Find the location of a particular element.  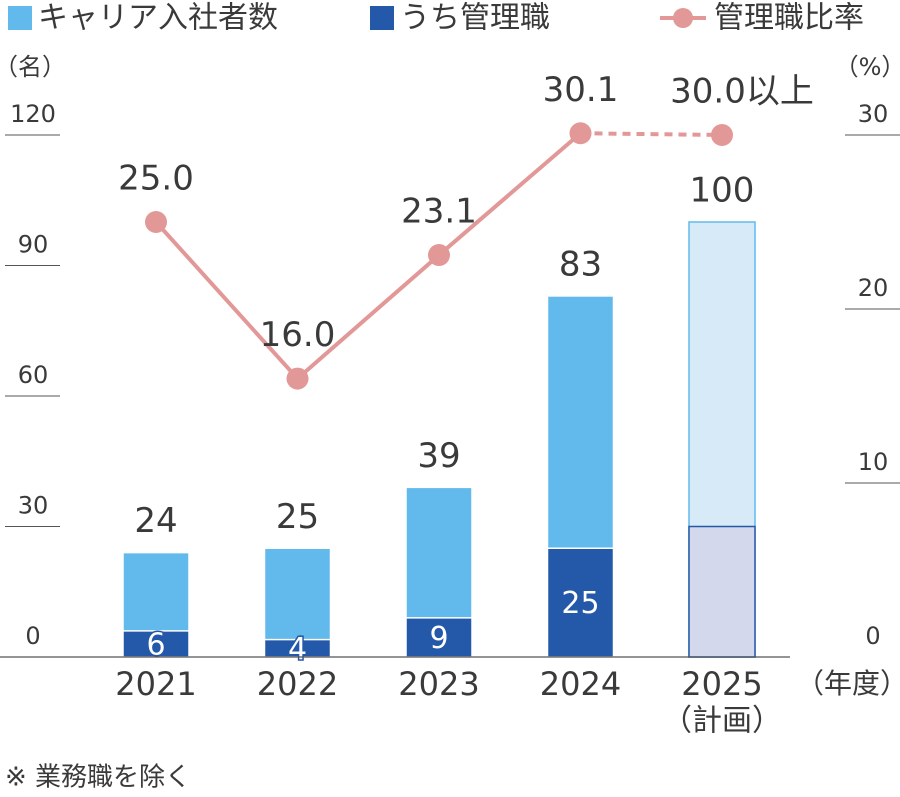

y2-axis-label: （%） is located at coordinates (867, 67).